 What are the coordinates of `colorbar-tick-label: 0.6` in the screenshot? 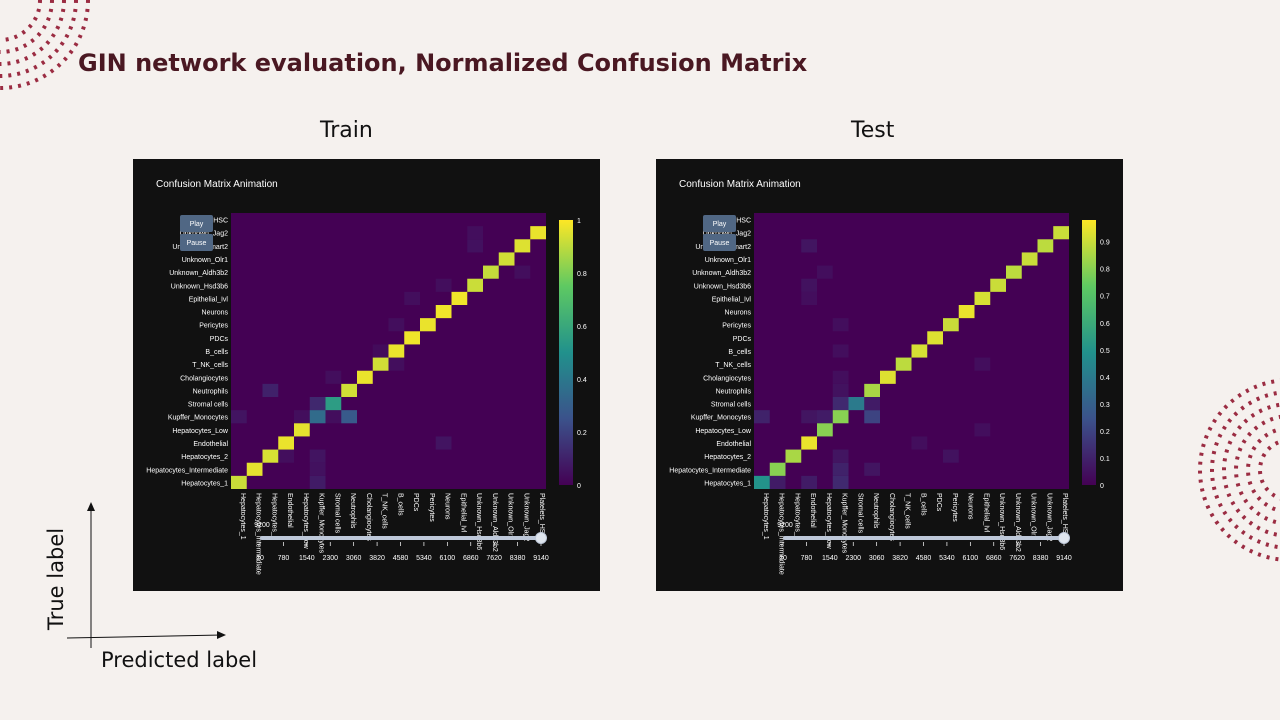 It's located at (582, 327).